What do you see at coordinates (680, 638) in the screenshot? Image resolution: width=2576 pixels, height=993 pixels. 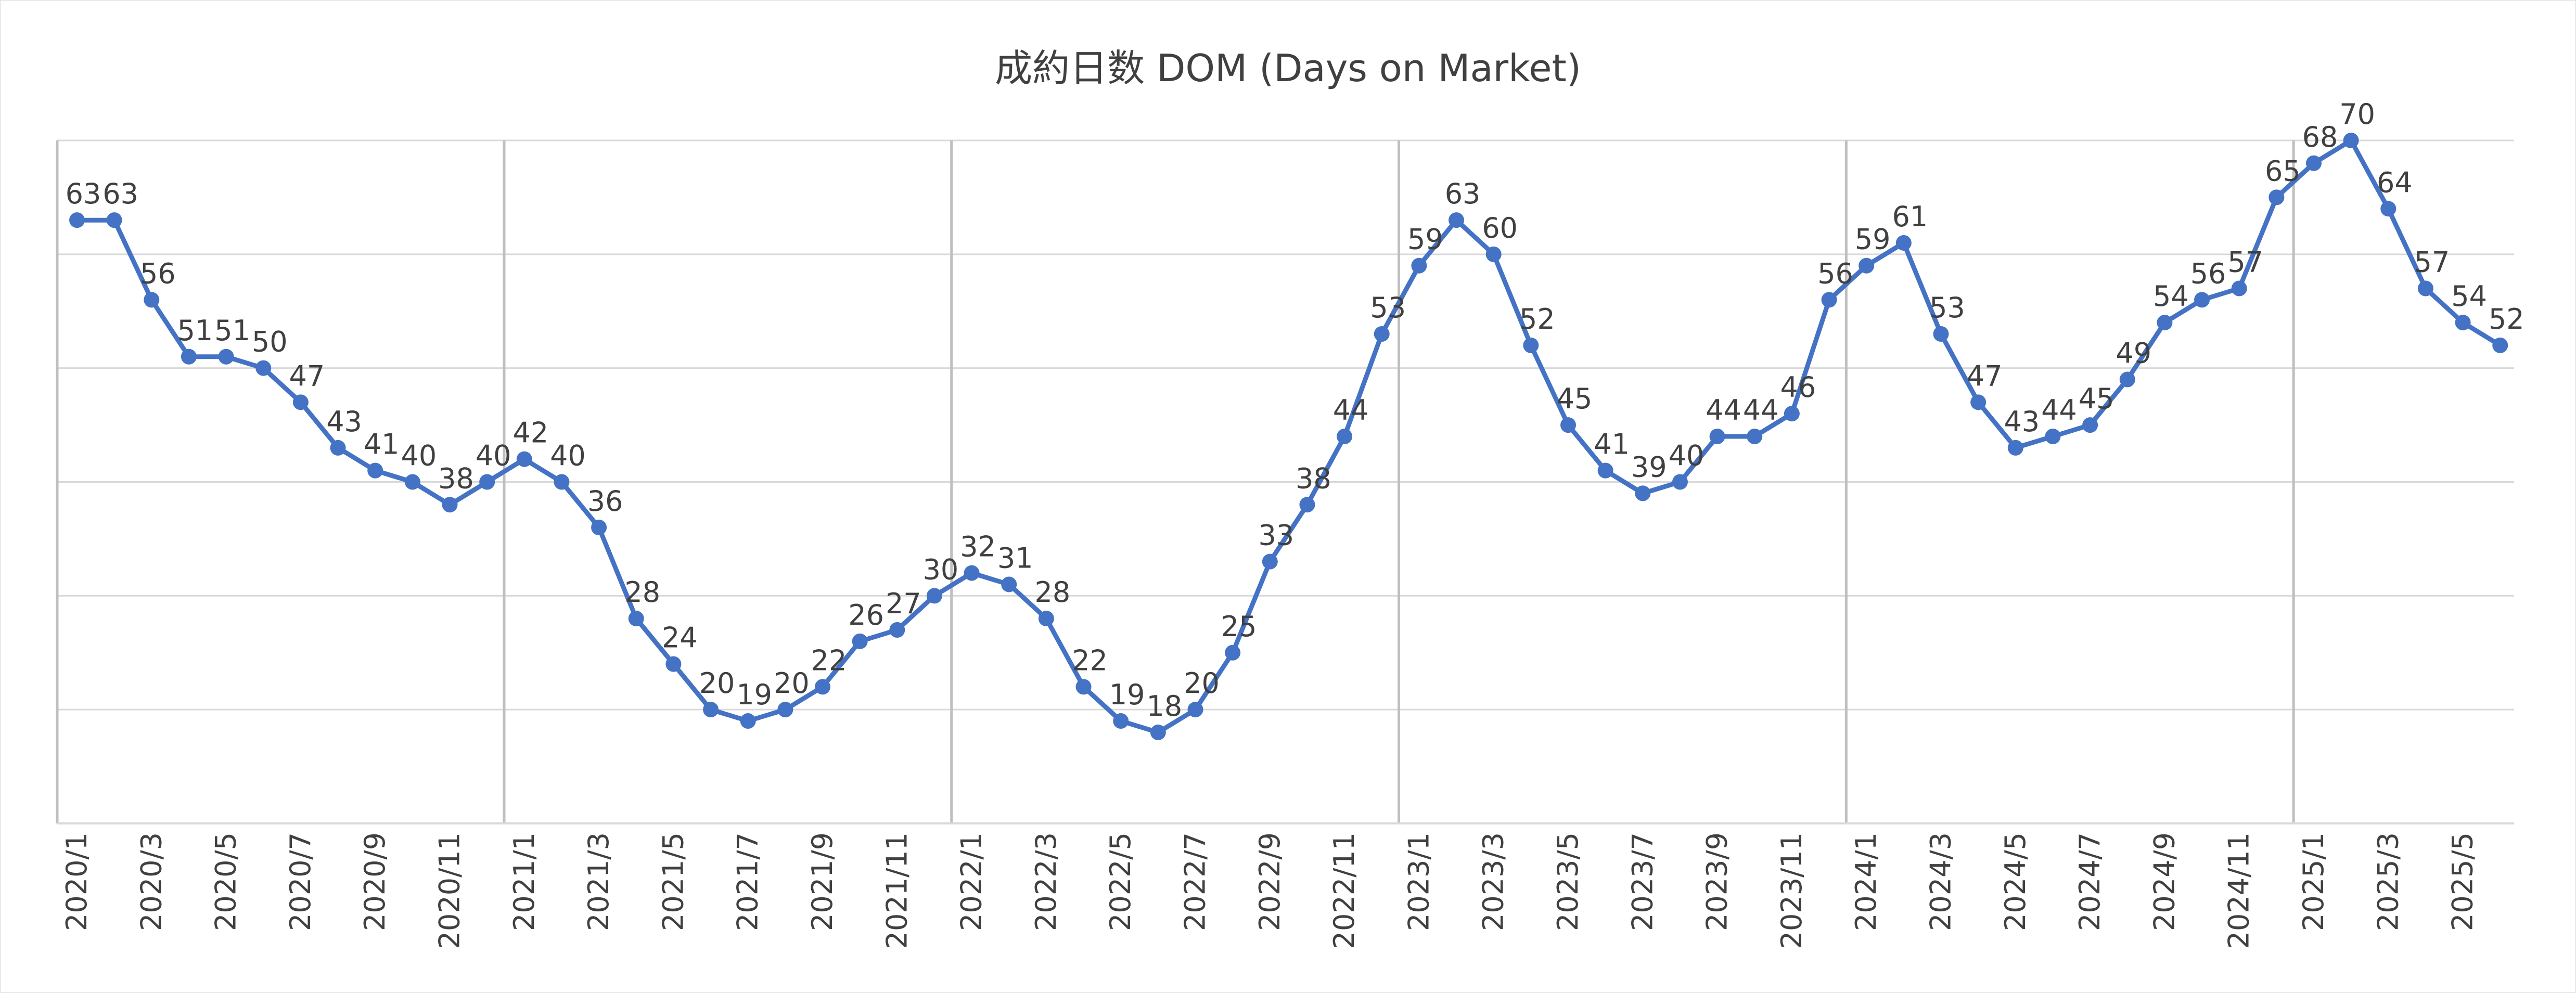 I see `data-label: 24` at bounding box center [680, 638].